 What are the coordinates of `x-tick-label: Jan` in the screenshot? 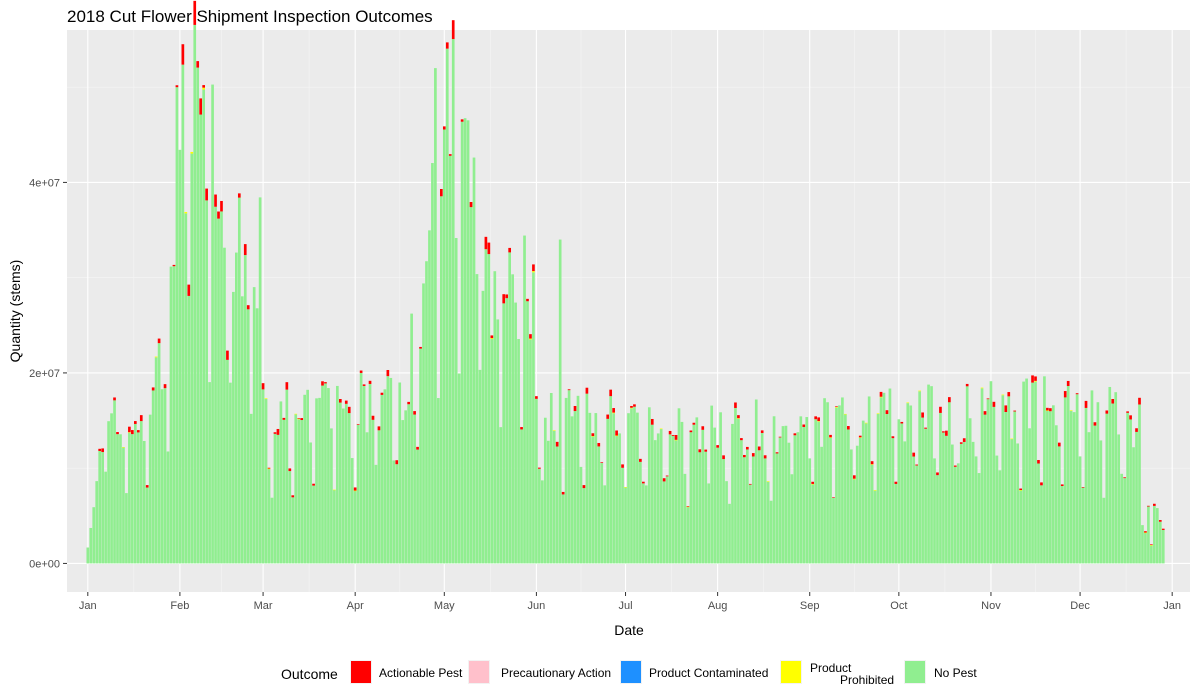 It's located at (88, 606).